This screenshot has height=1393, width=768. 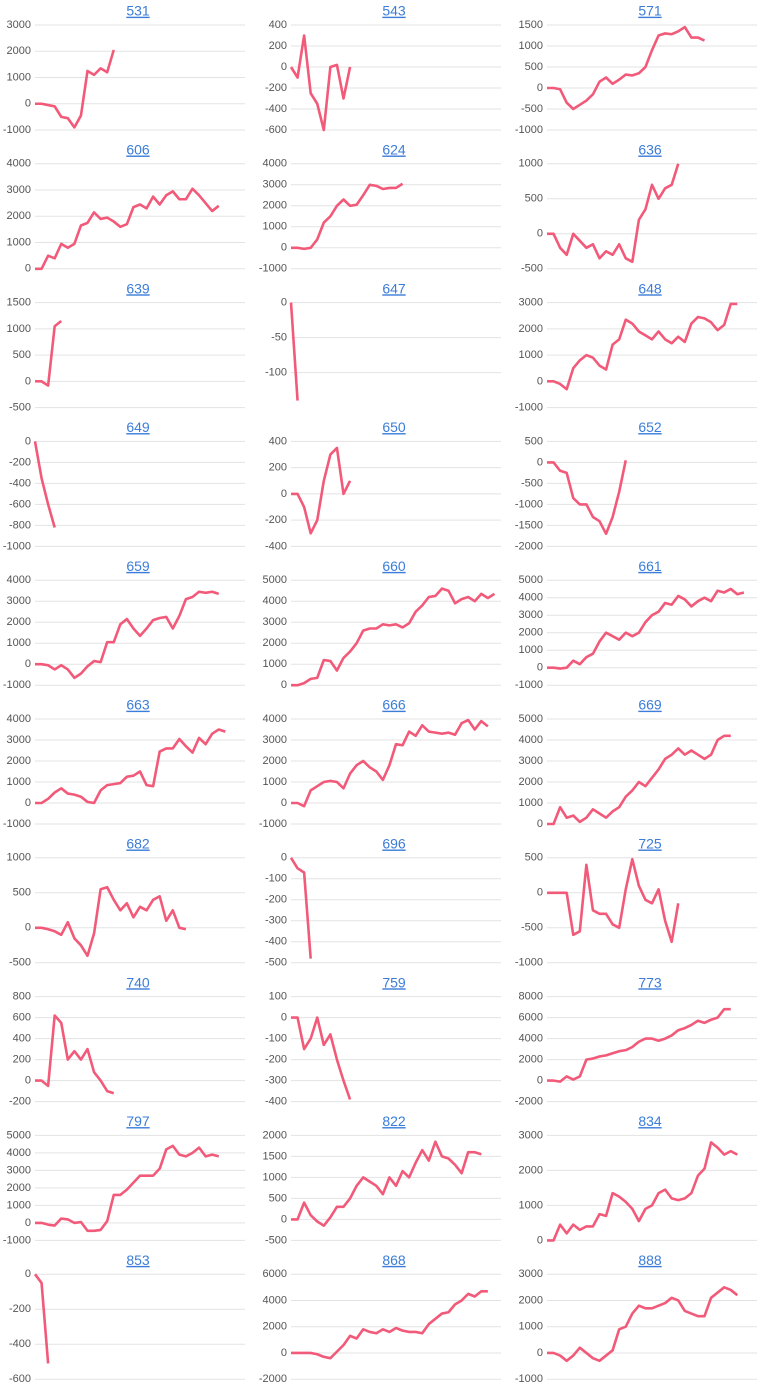 What do you see at coordinates (278, 46) in the screenshot?
I see `y-tick-label: 200` at bounding box center [278, 46].